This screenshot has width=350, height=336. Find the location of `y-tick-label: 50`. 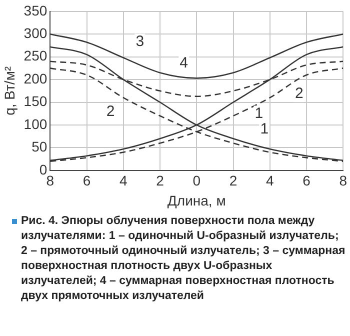

y-tick-label: 50 is located at coordinates (40, 146).